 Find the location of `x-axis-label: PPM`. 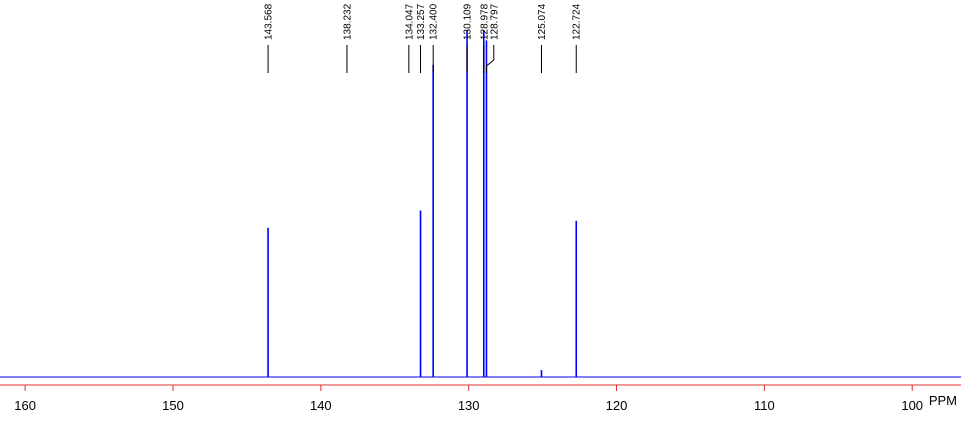

x-axis-label: PPM is located at coordinates (943, 400).